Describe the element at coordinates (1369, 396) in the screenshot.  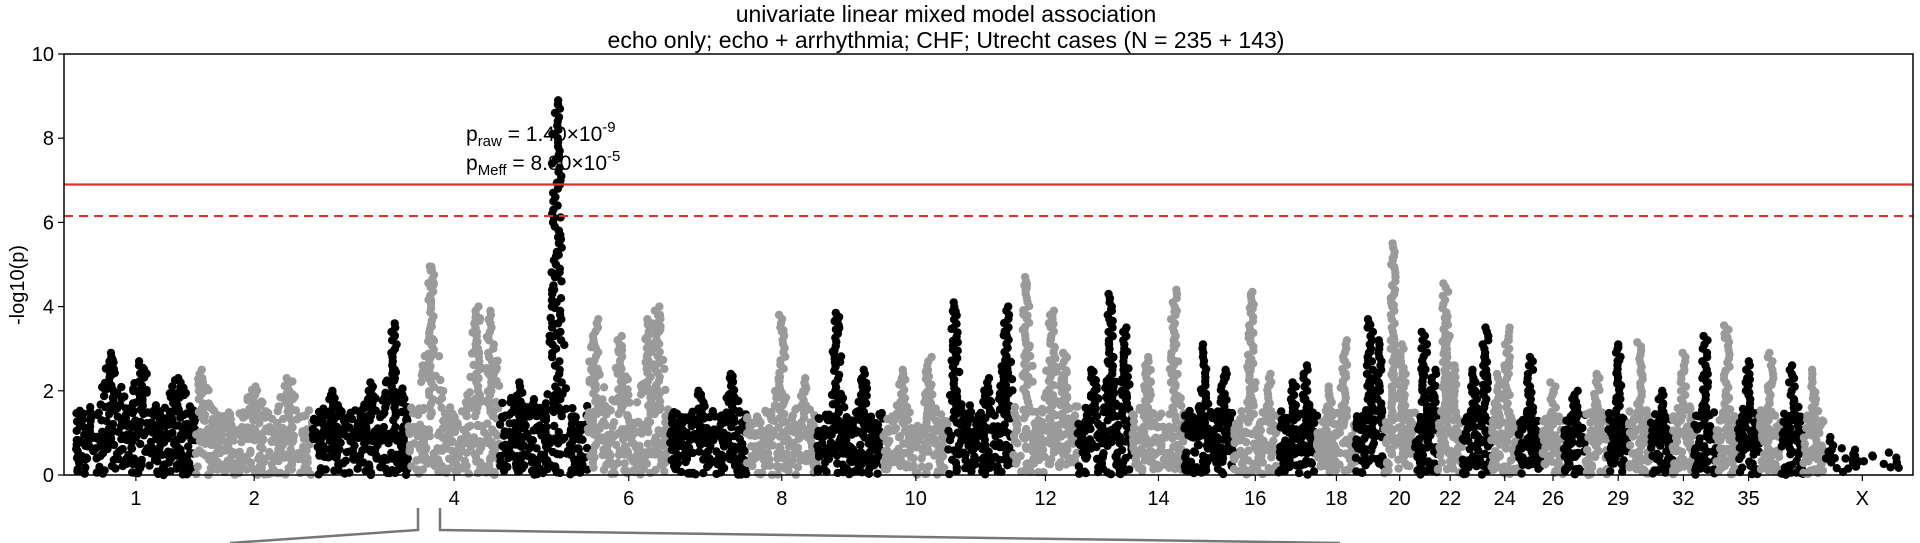
I see `chromosome-19-points` at that location.